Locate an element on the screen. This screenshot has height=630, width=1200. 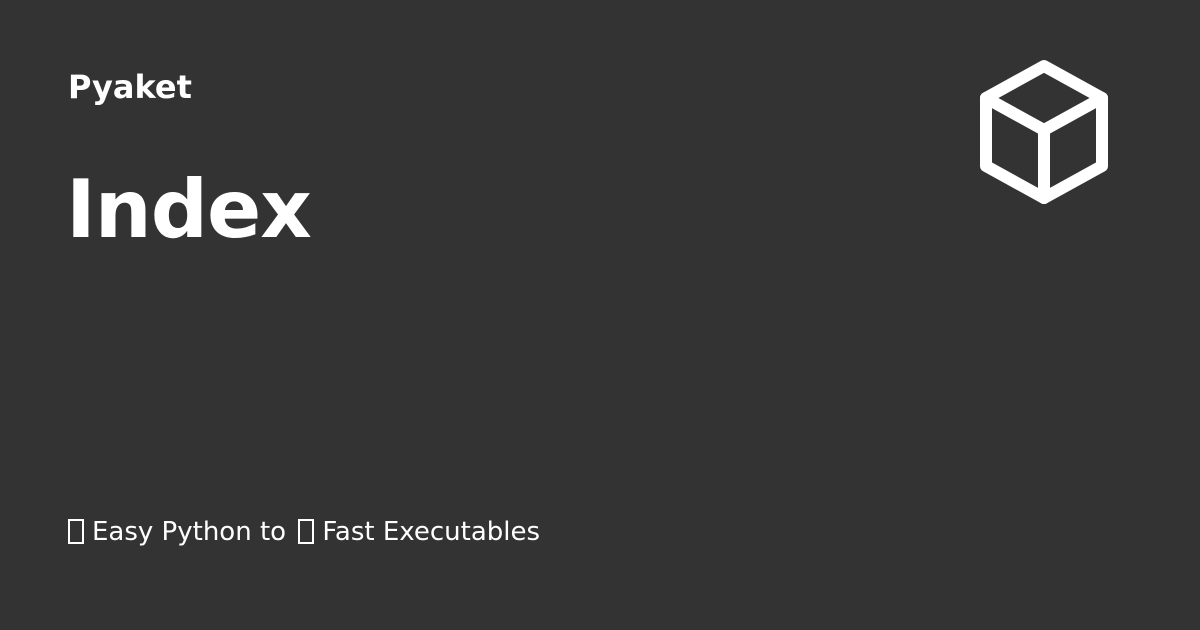
cube-icon-svg is located at coordinates (1044, 132).